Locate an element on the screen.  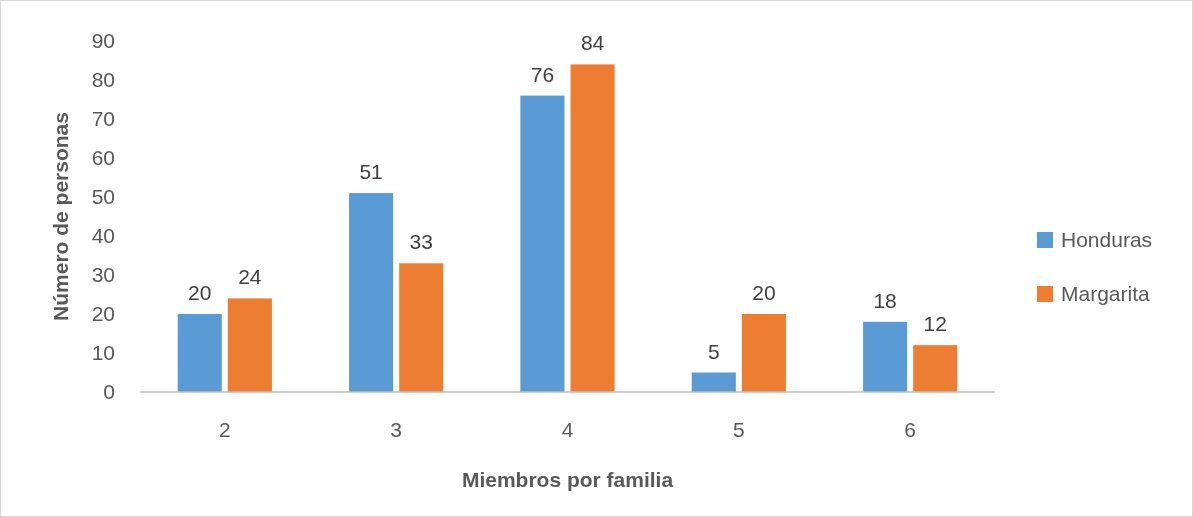
data-label: 12 is located at coordinates (935, 324).